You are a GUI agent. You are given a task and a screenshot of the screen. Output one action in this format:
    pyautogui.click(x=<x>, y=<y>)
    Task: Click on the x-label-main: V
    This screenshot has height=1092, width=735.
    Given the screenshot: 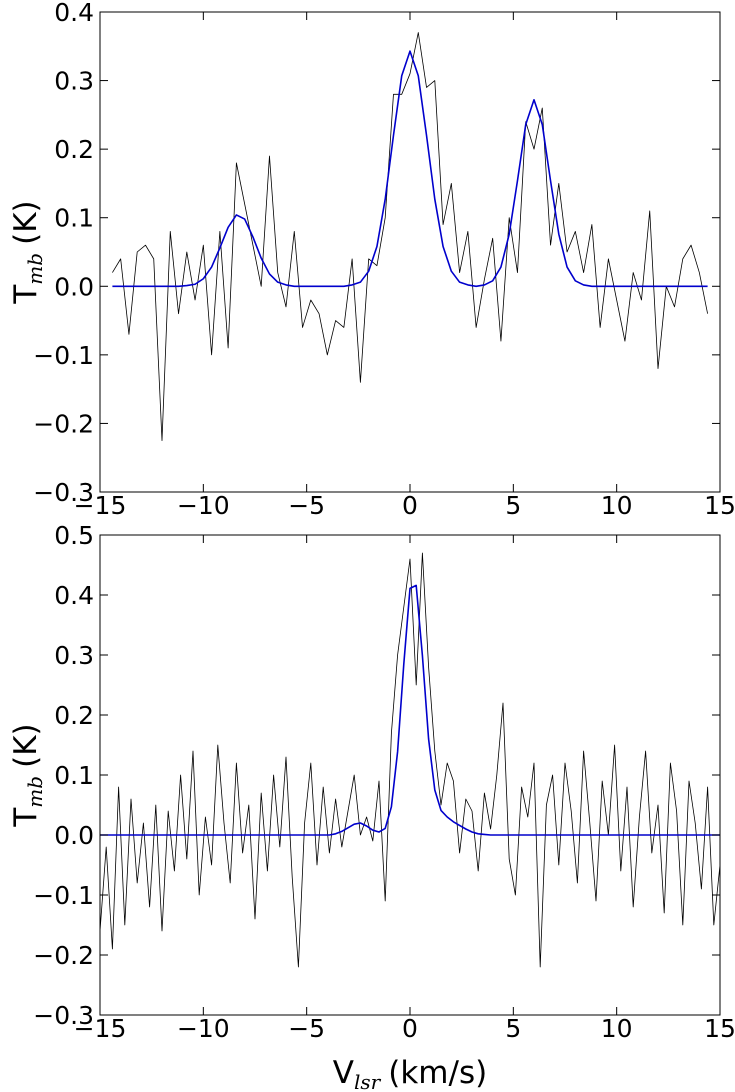 What is the action you would take?
    pyautogui.click(x=343, y=1073)
    